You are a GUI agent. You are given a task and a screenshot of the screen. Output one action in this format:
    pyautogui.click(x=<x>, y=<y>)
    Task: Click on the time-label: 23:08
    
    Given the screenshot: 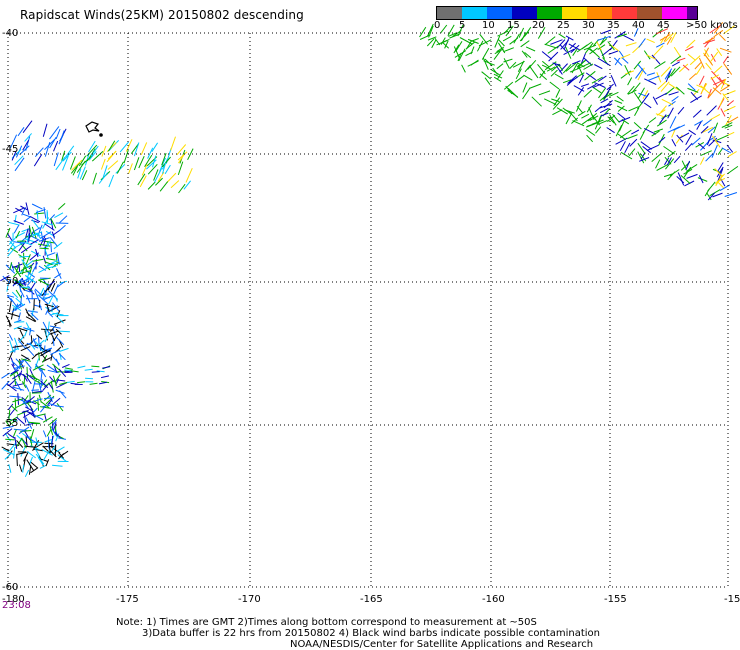 What is the action you would take?
    pyautogui.click(x=16, y=605)
    